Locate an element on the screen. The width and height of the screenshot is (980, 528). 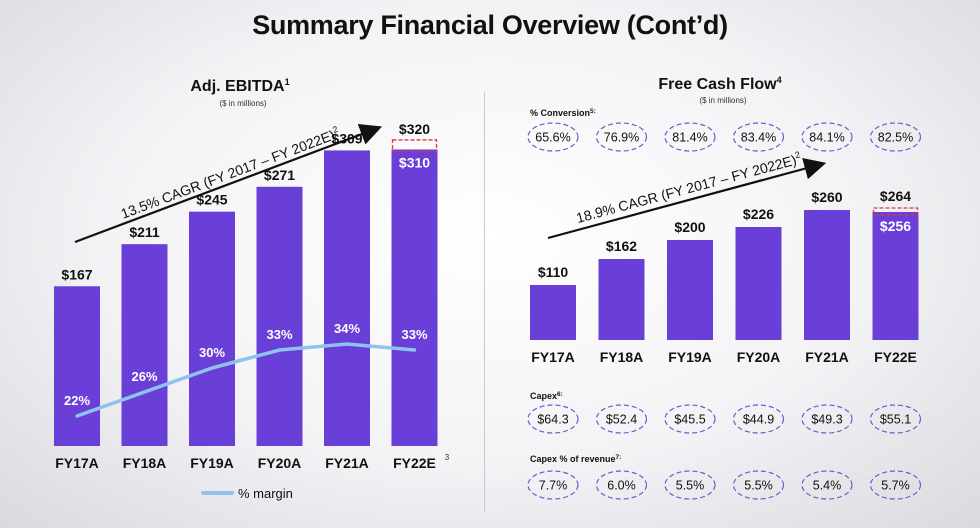
fcf-bar-FY20A is located at coordinates (758, 283).